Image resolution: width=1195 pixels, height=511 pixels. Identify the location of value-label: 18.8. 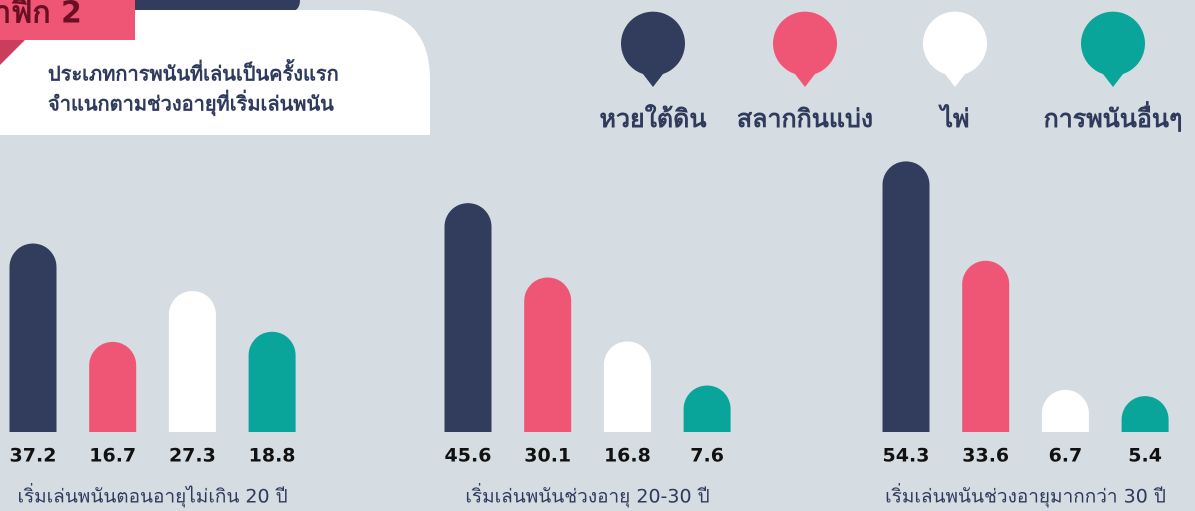
(272, 456).